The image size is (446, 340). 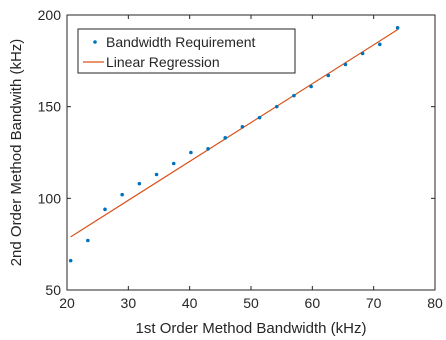 I want to click on x-tick-label: 30, so click(x=129, y=303).